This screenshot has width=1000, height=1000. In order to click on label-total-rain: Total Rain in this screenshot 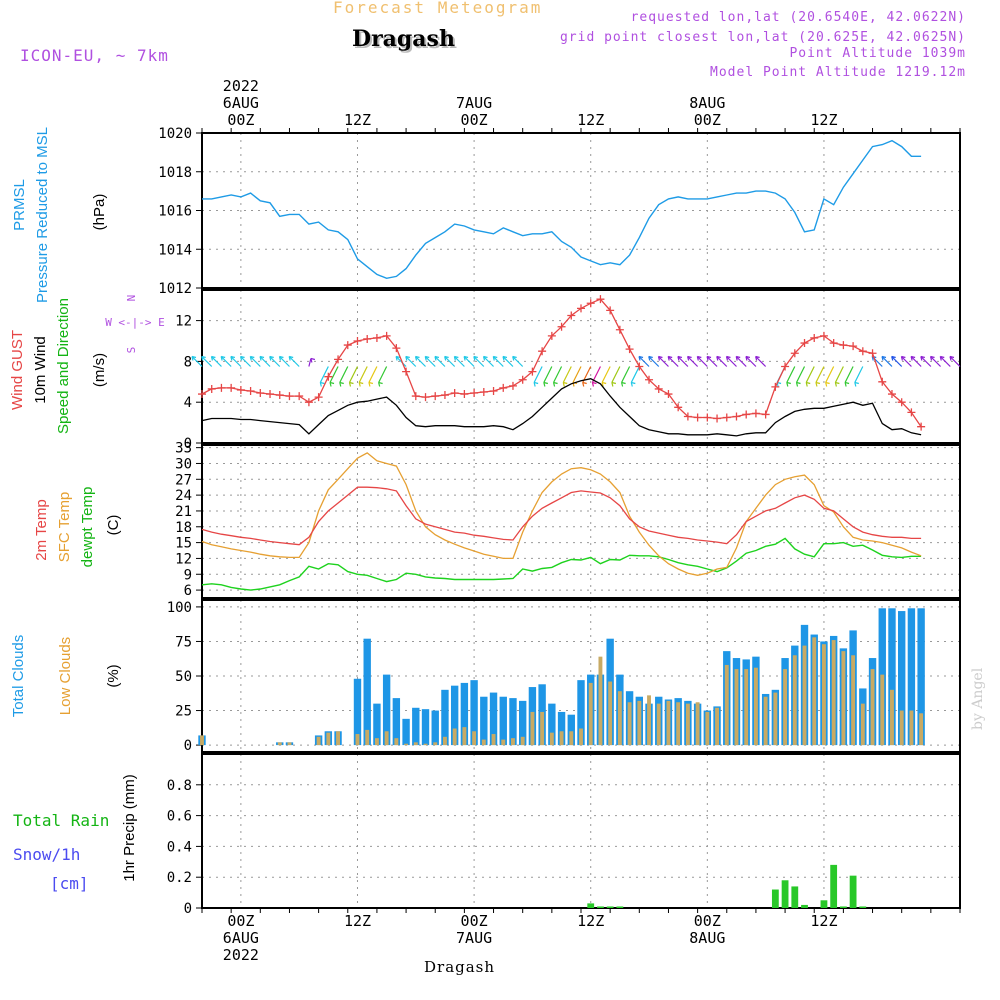, I will do `click(61, 820)`.